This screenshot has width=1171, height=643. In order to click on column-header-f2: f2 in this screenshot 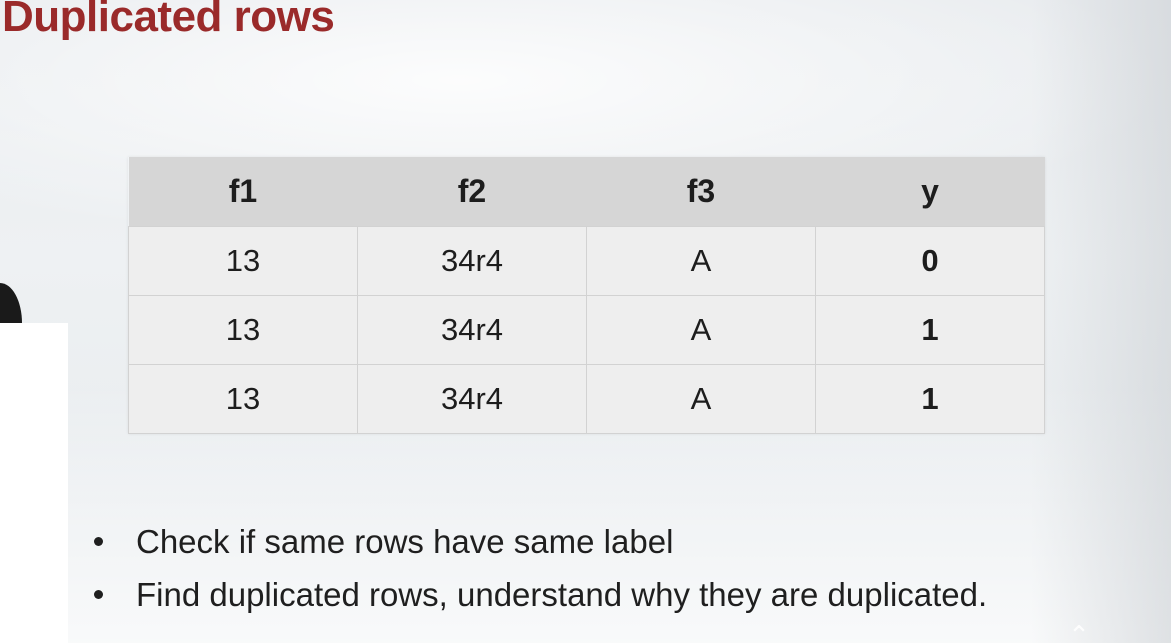, I will do `click(472, 192)`.